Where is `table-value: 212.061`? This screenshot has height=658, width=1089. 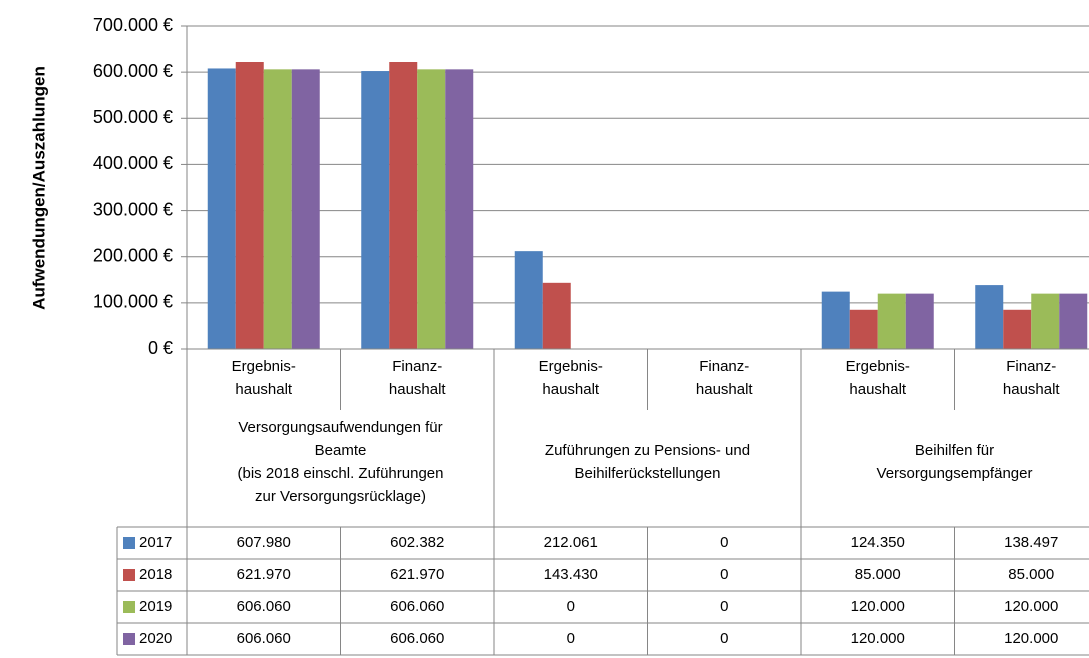 table-value: 212.061 is located at coordinates (571, 542).